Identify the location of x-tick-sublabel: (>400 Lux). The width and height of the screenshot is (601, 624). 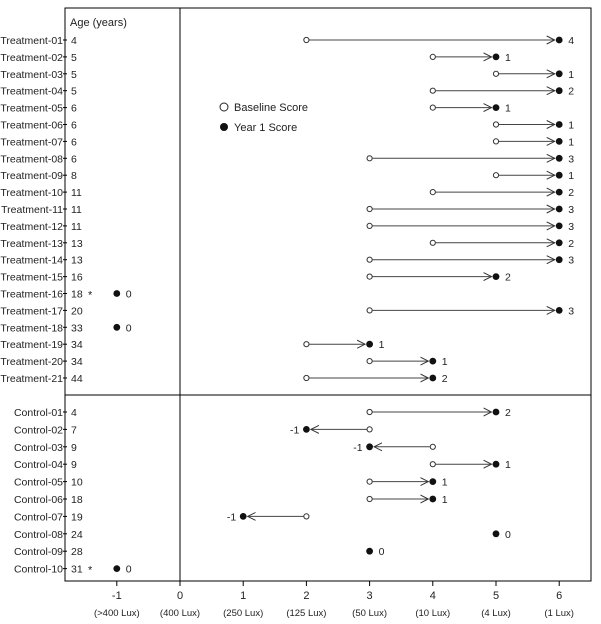
(117, 613).